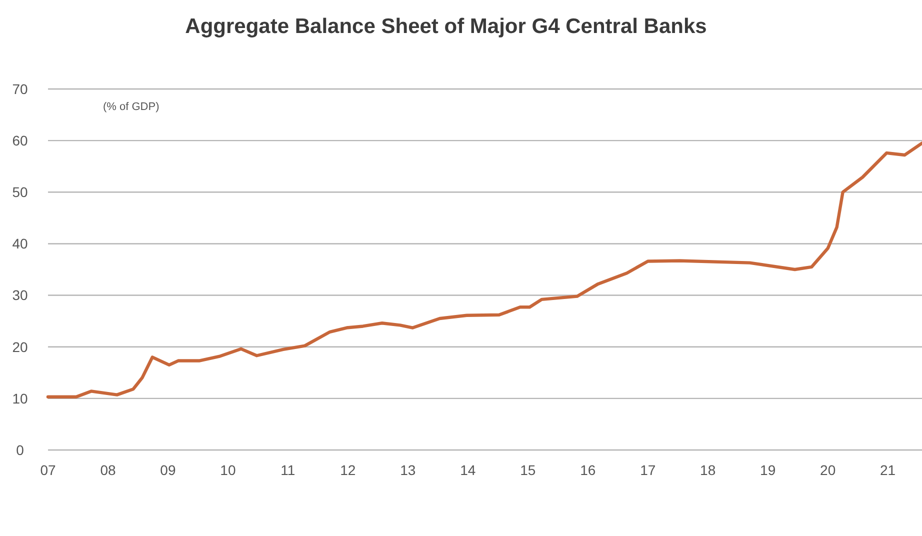  What do you see at coordinates (168, 470) in the screenshot?
I see `x-tick-label: 09` at bounding box center [168, 470].